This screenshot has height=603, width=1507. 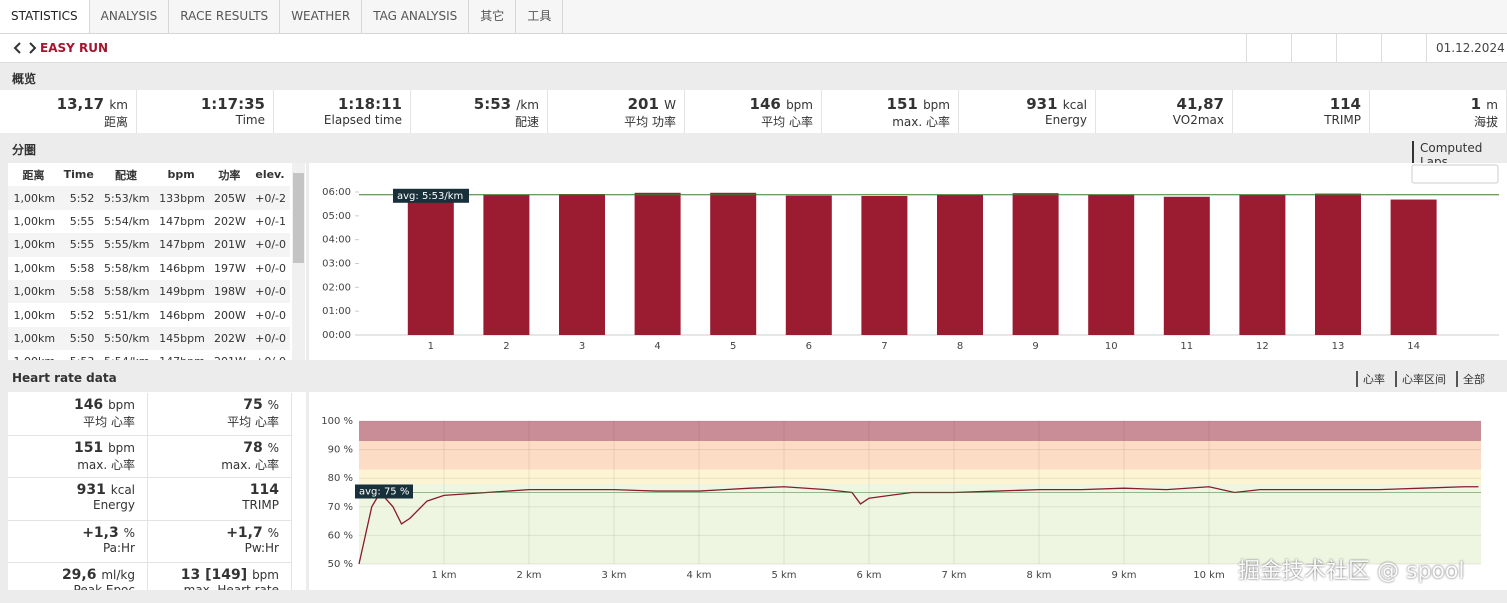 What do you see at coordinates (250, 120) in the screenshot?
I see `stat-label: Time` at bounding box center [250, 120].